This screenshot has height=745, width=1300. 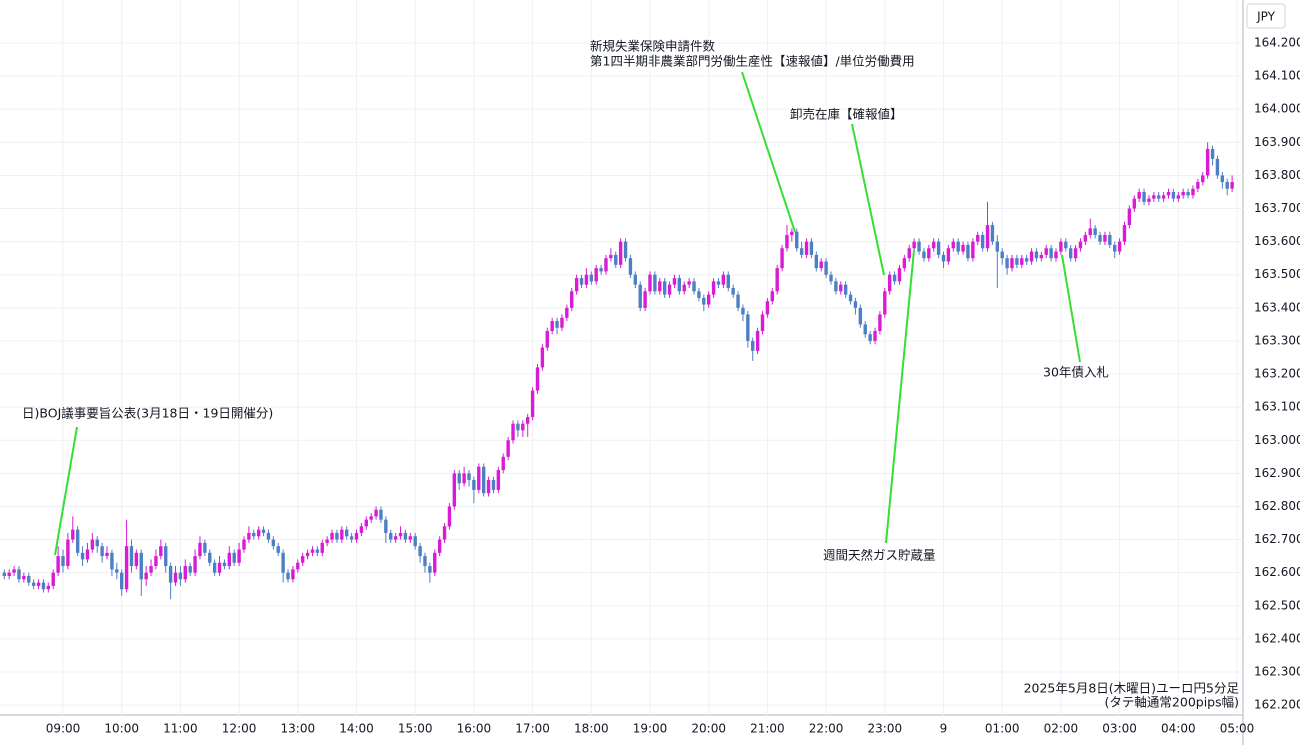 I want to click on currency-label: JPY, so click(x=1266, y=17).